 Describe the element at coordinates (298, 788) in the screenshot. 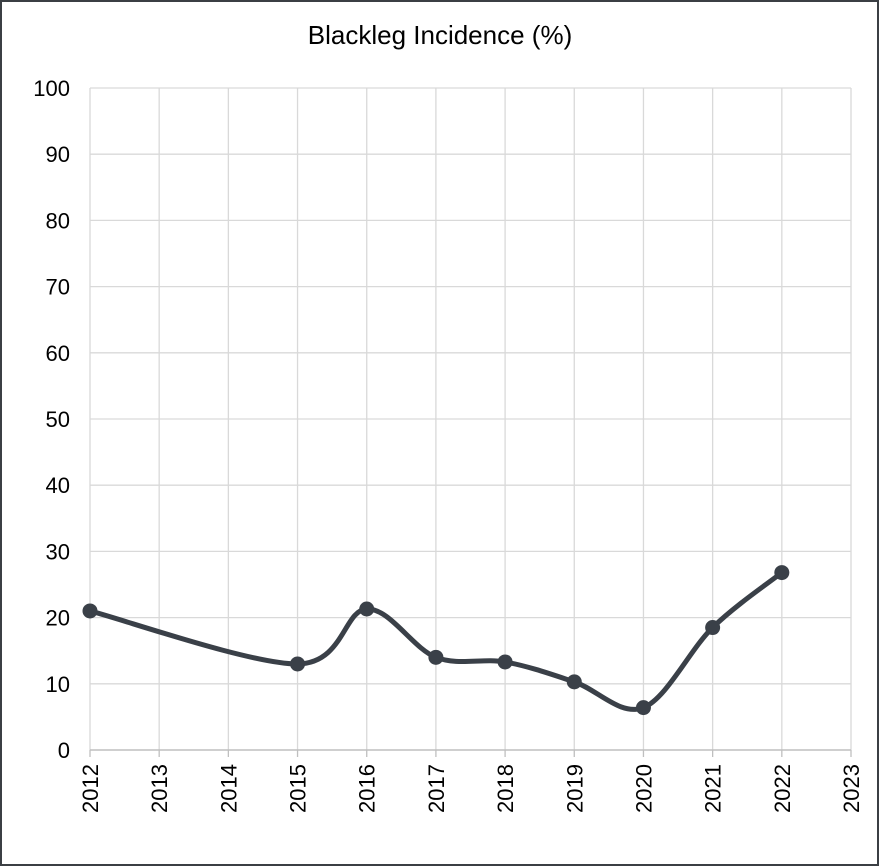

I see `x-tick-label: 2015` at that location.